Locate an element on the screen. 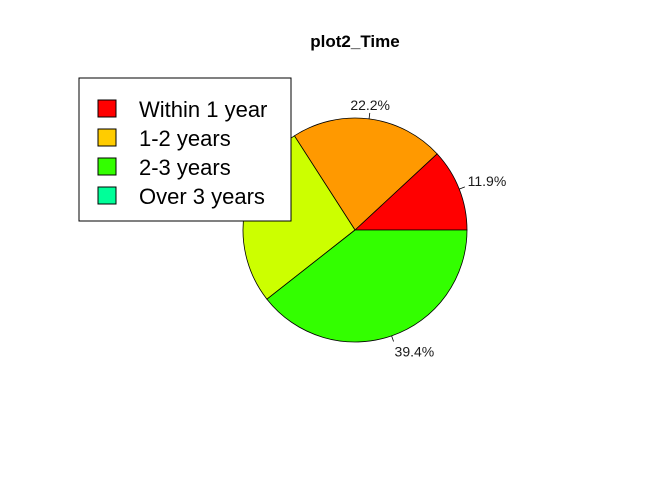  pie-slice-1-2-years is located at coordinates (365, 174).